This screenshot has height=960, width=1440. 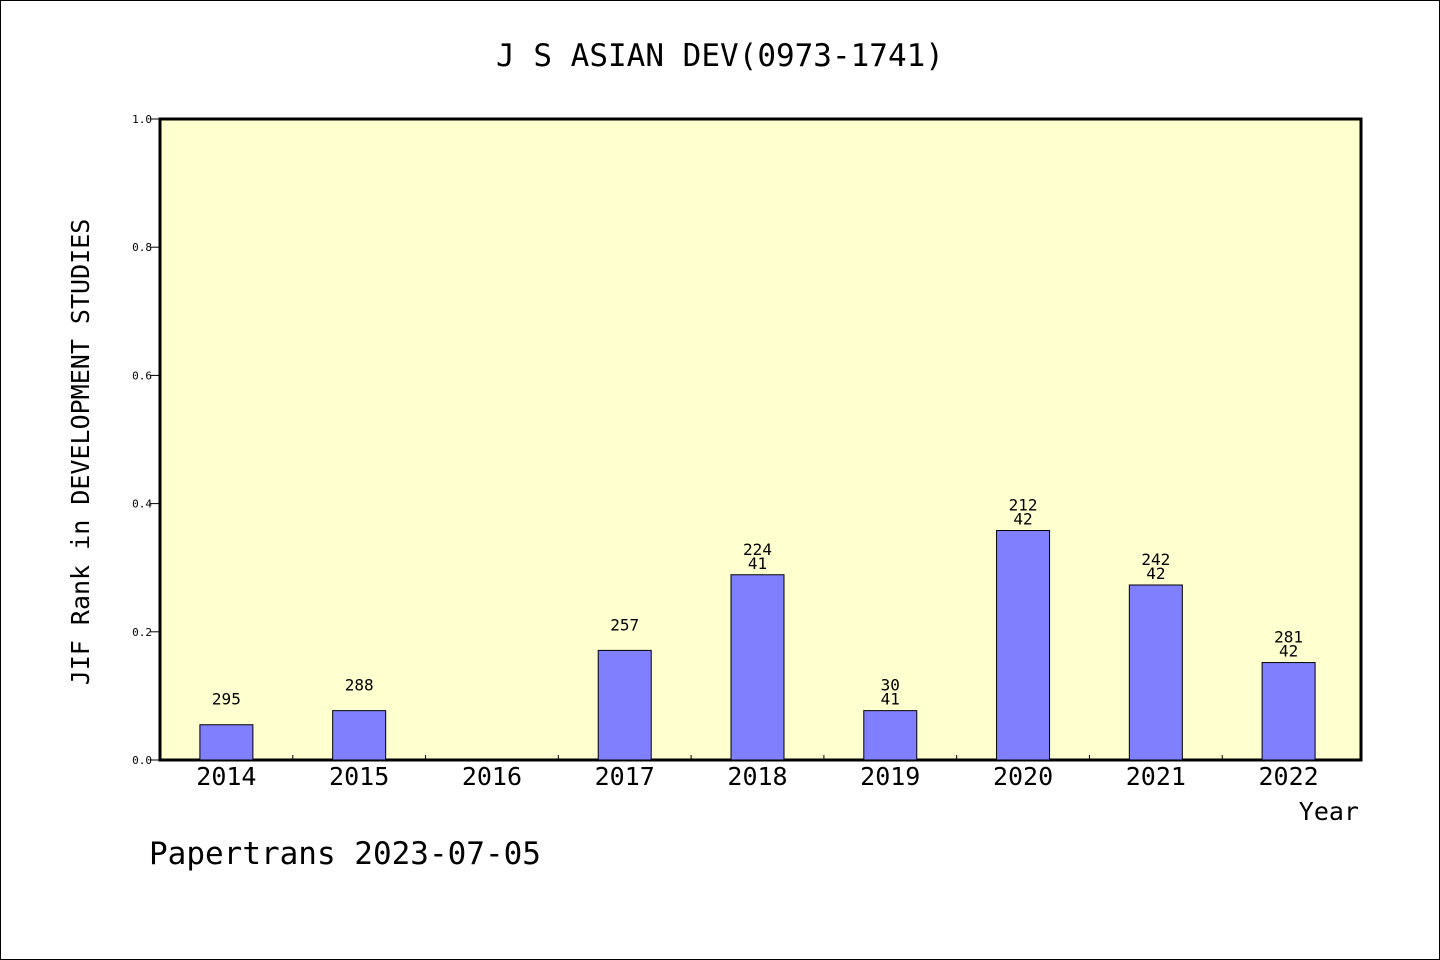 I want to click on y-tick-label: 1.0, so click(x=142, y=119).